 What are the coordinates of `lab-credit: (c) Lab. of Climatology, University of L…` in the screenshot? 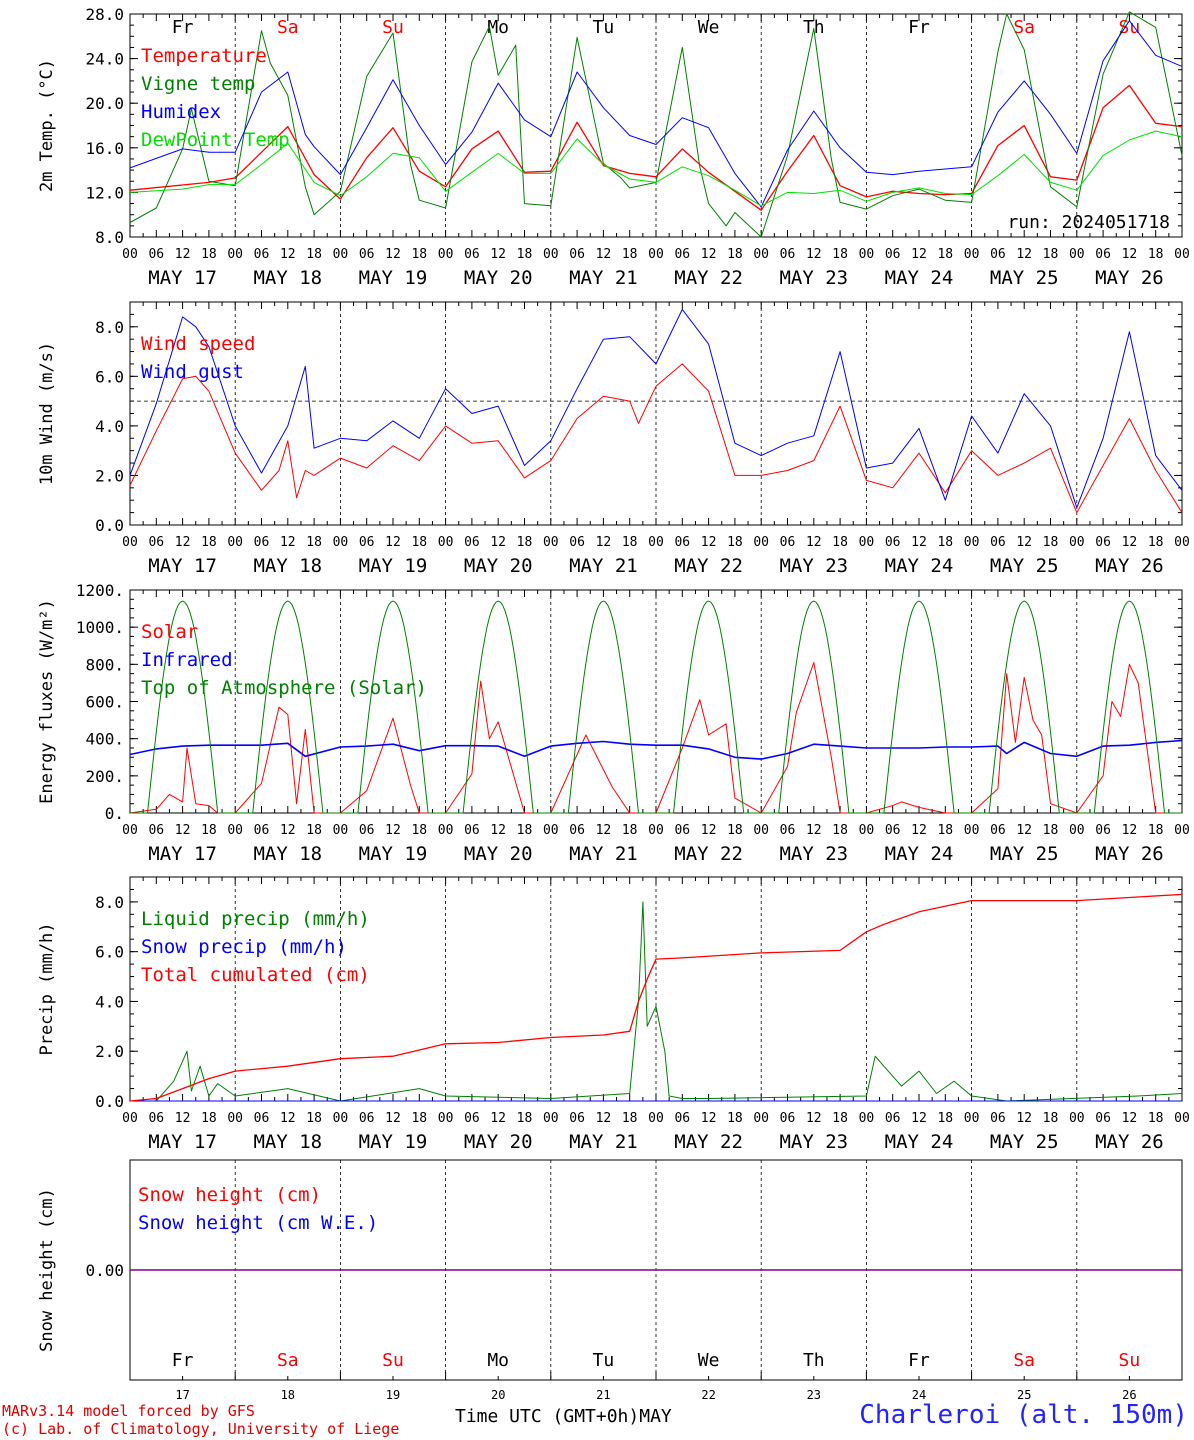 It's located at (201, 1429).